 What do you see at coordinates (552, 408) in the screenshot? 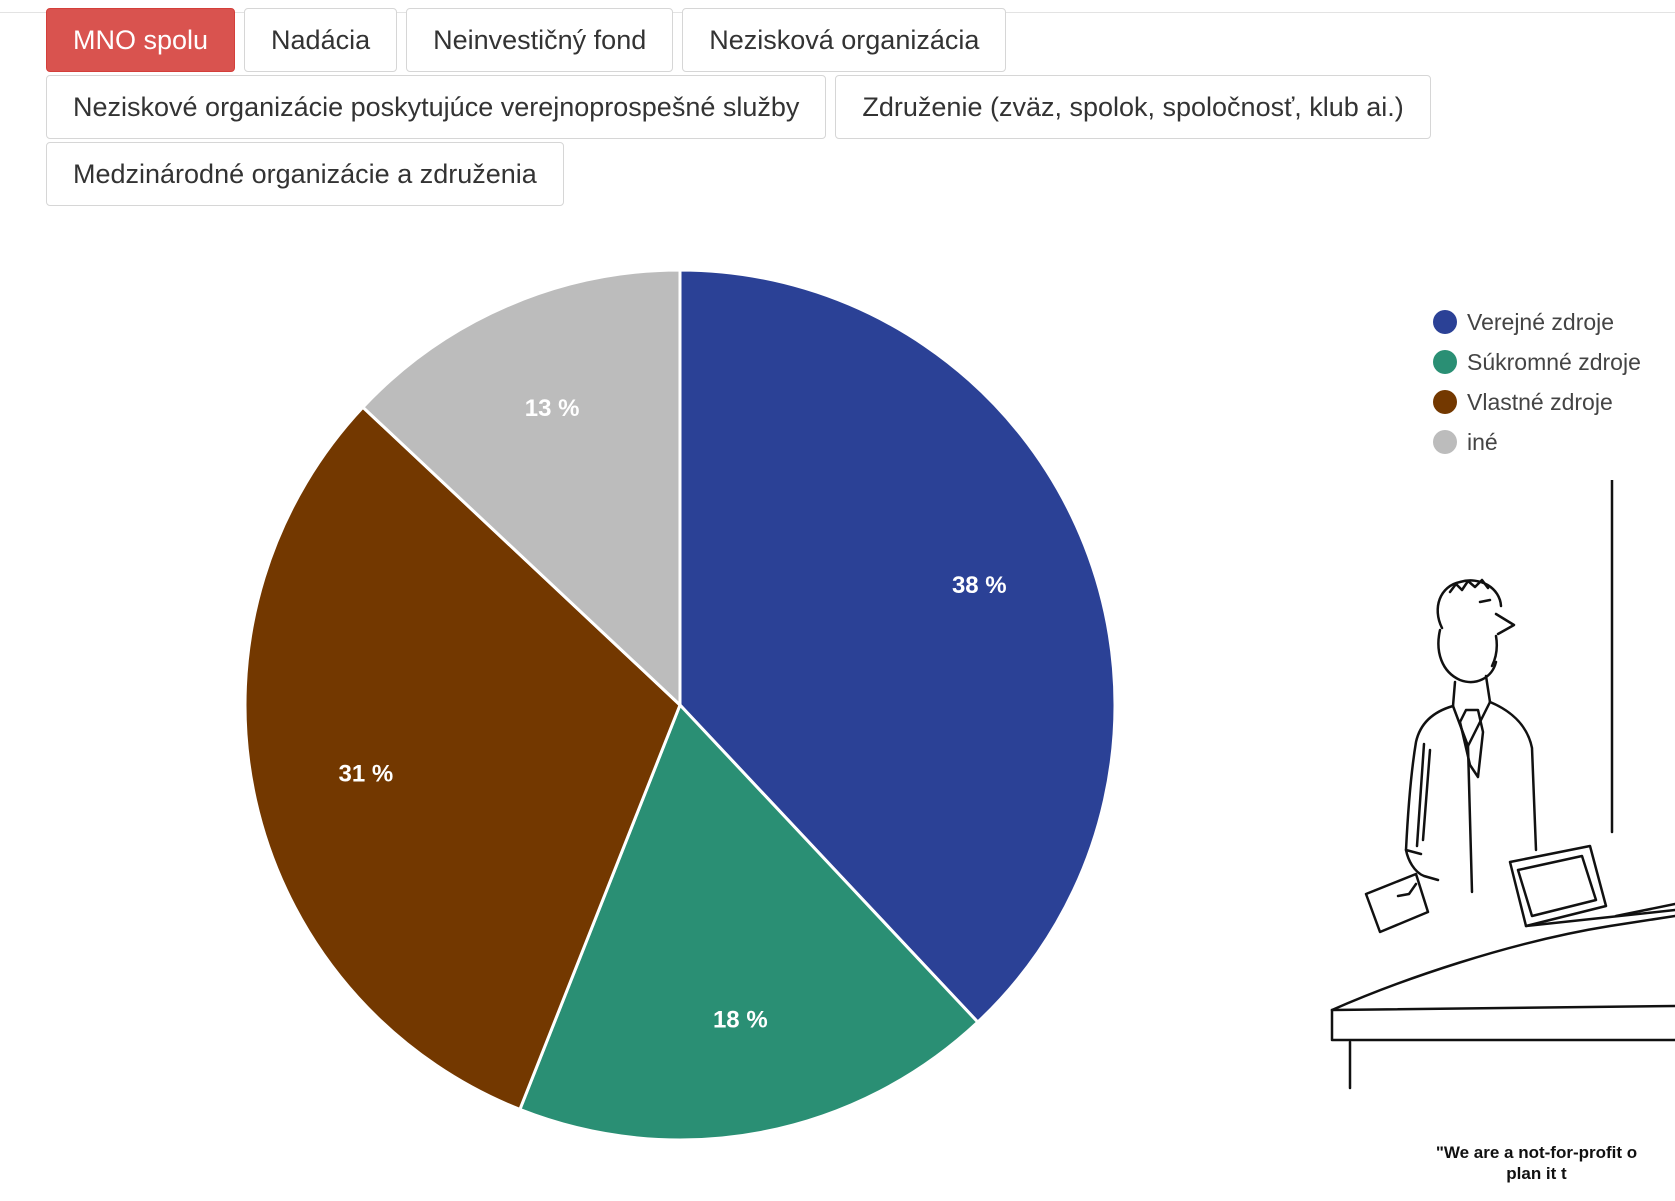
I see `data-label-iné: 13 %` at bounding box center [552, 408].